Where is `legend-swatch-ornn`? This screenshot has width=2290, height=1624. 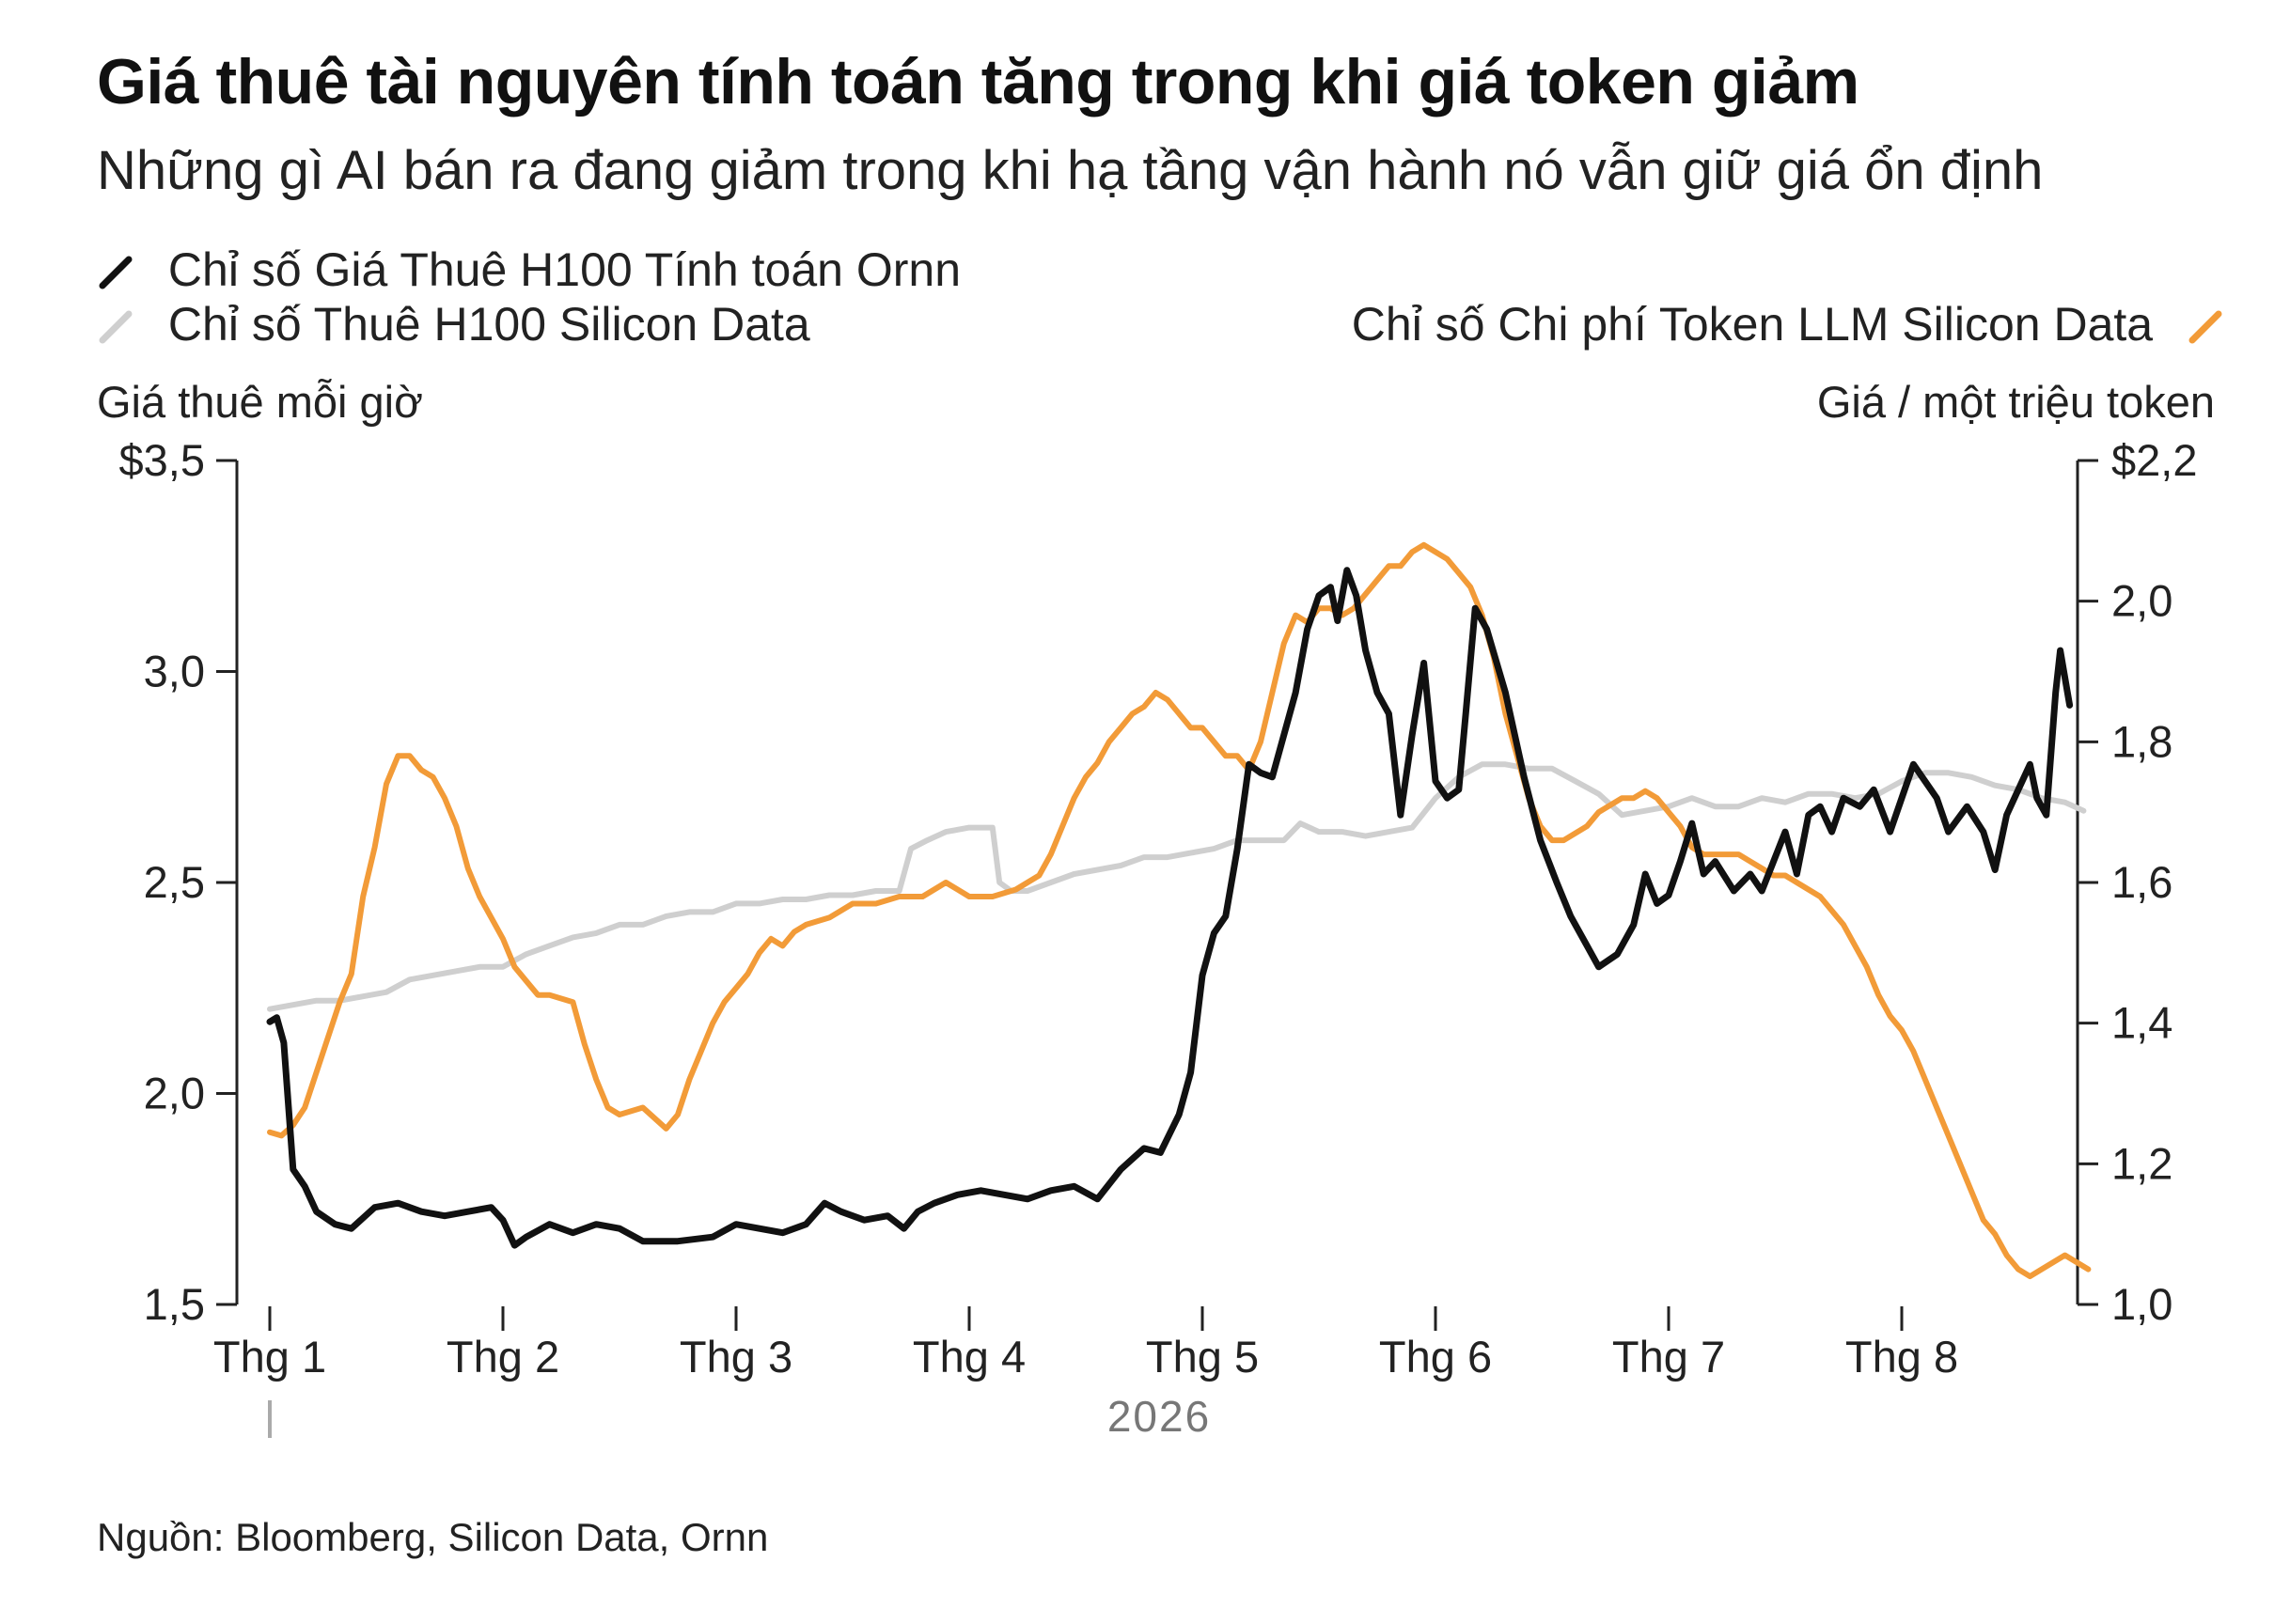 legend-swatch-ornn is located at coordinates (116, 272).